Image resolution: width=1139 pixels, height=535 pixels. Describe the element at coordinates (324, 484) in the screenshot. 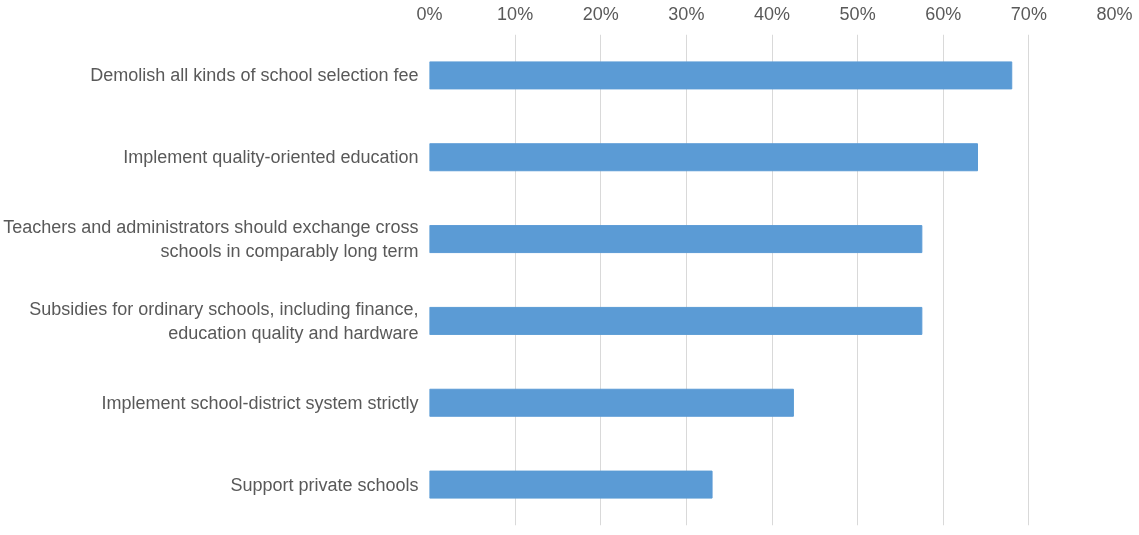

I see `y-tick-label: Support private schools` at that location.